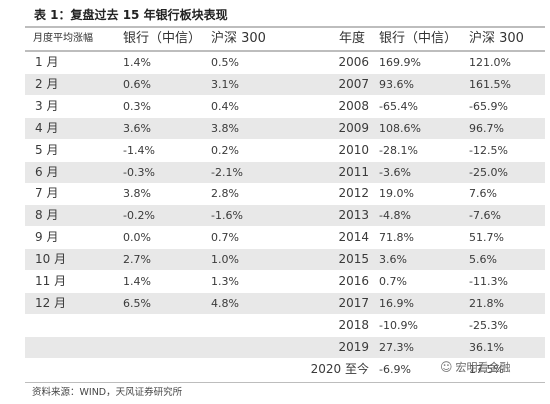 This screenshot has width=550, height=404. Describe the element at coordinates (483, 194) in the screenshot. I see `year-csi300-value: 7.6%` at that location.